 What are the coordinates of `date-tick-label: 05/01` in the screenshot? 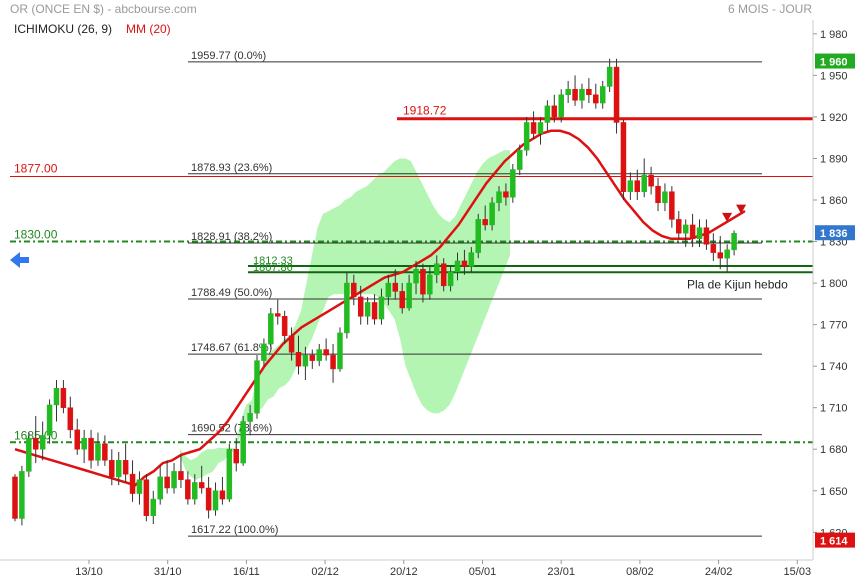 It's located at (483, 572).